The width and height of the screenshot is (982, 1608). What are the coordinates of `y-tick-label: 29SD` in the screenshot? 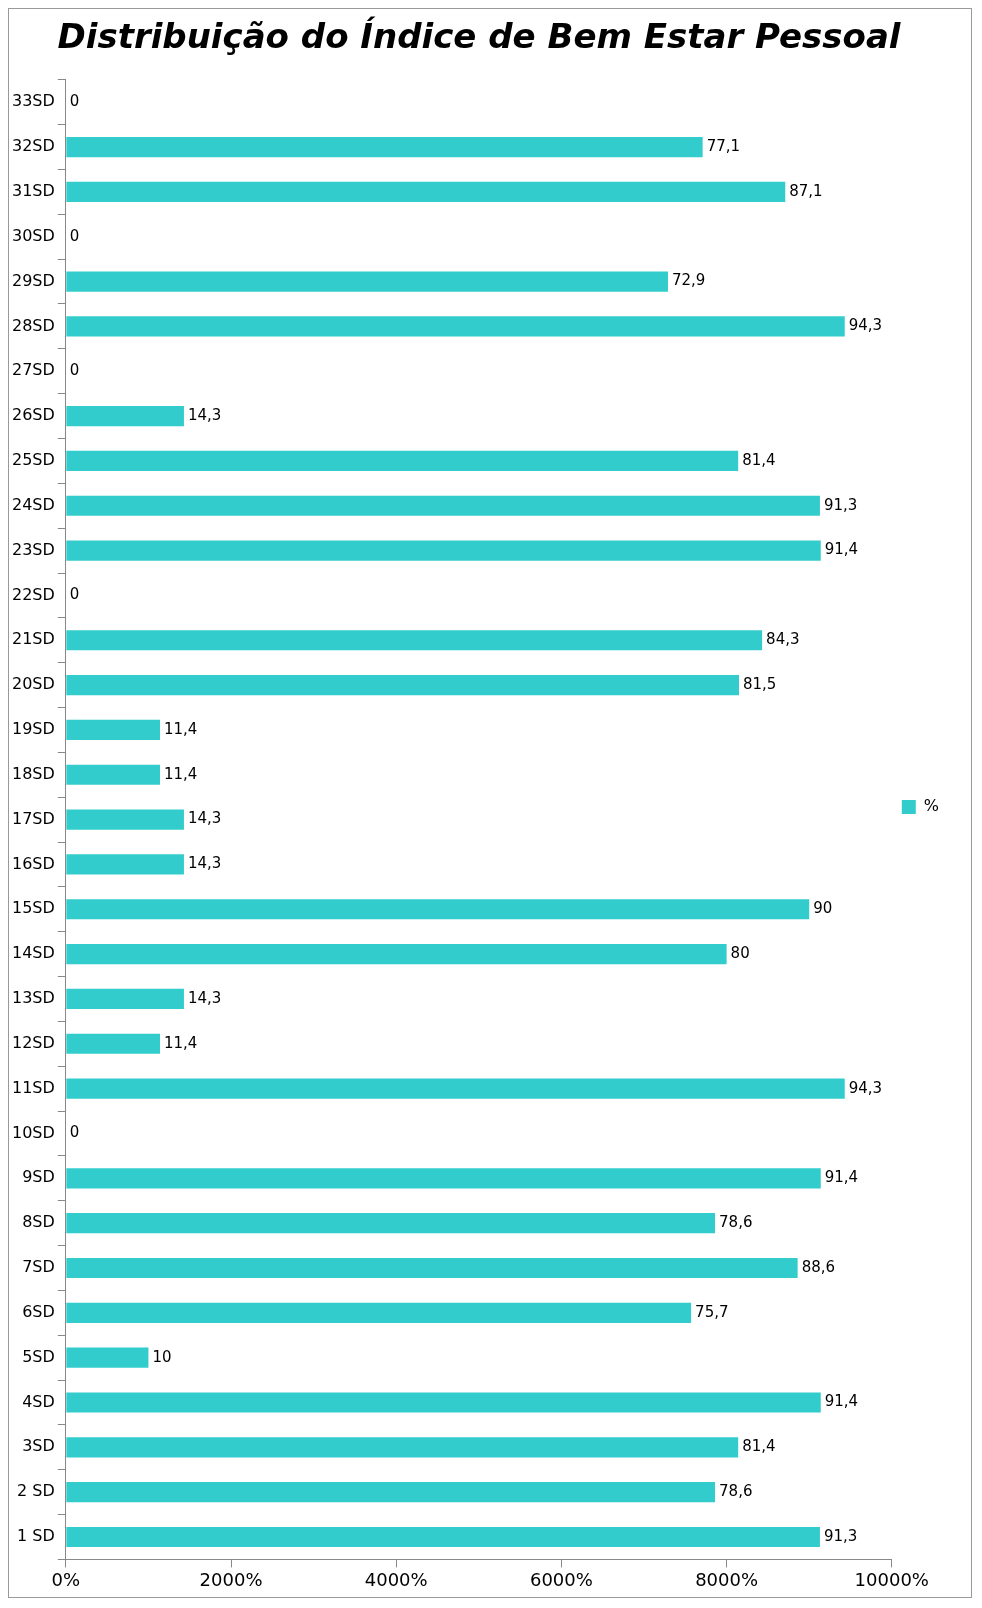 It's located at (33, 280).